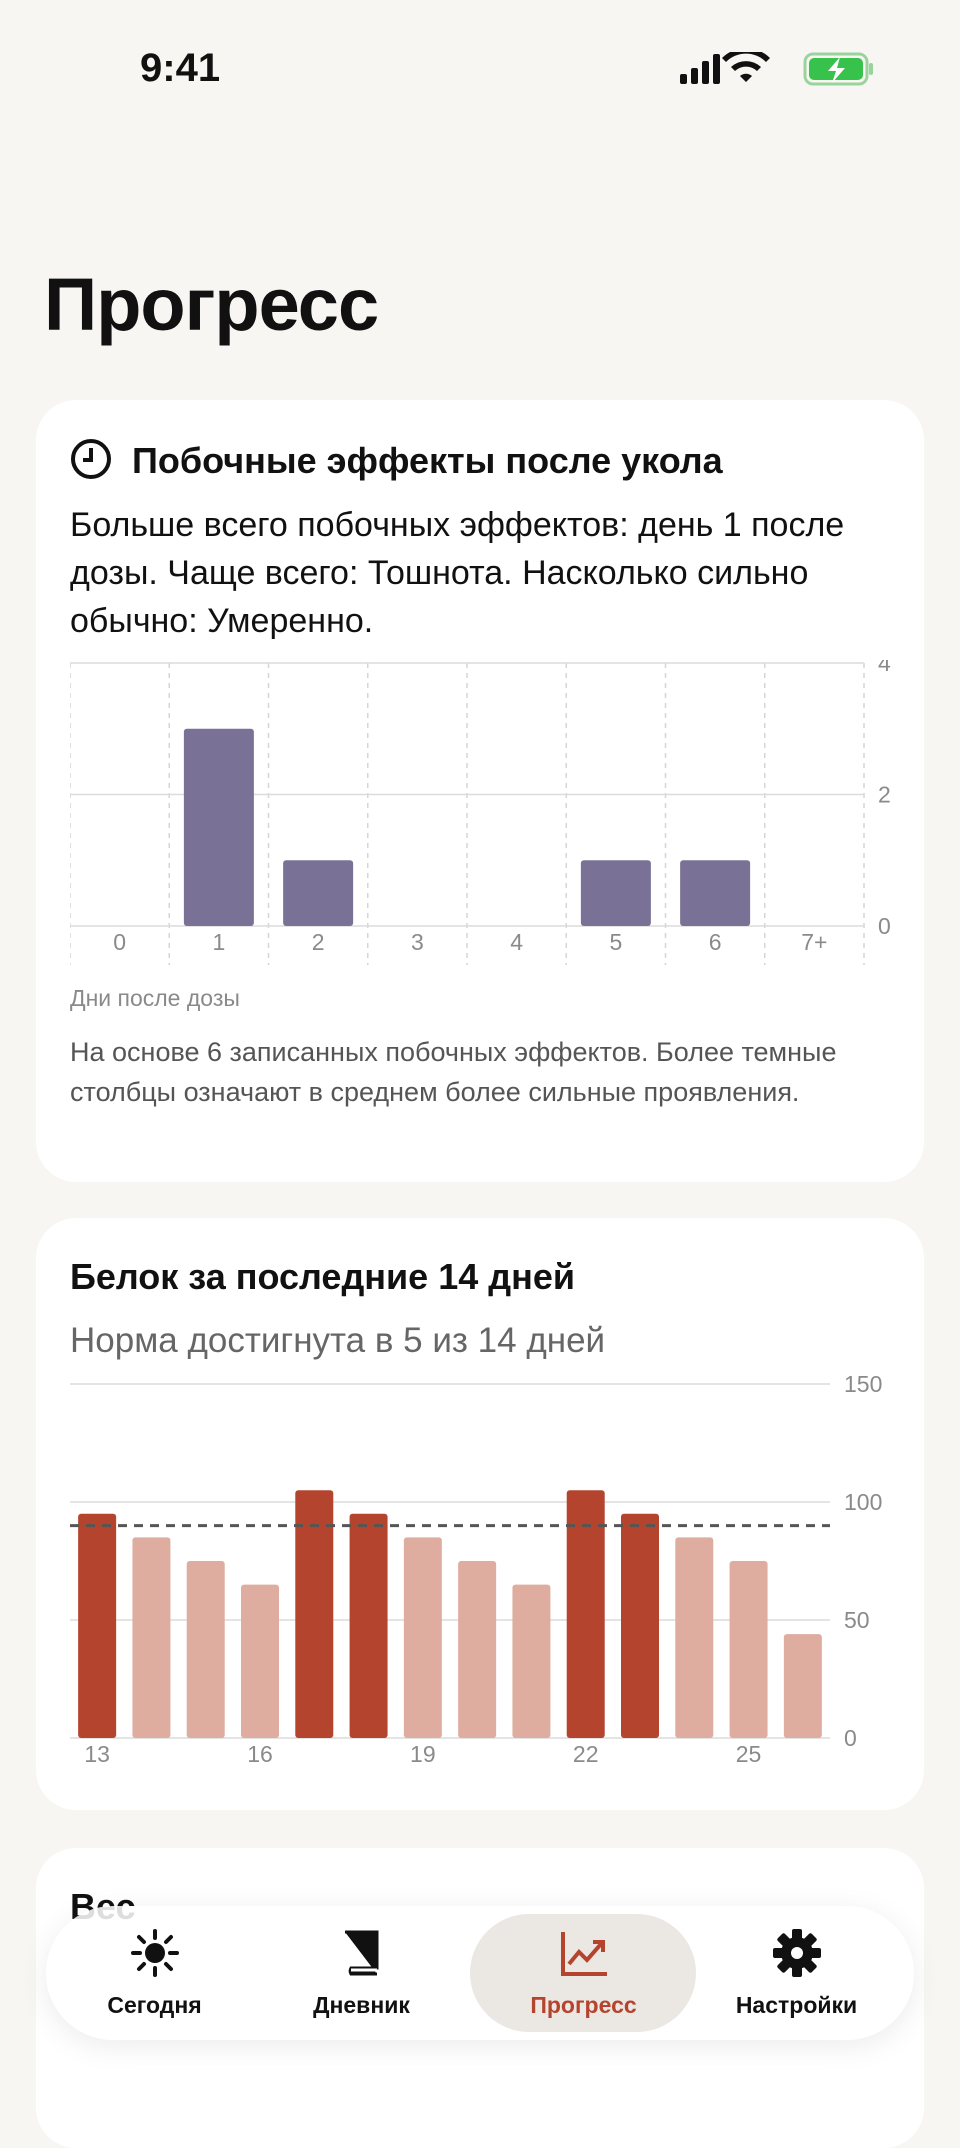 This screenshot has height=2148, width=960. Describe the element at coordinates (797, 1953) in the screenshot. I see `gear-icon` at that location.